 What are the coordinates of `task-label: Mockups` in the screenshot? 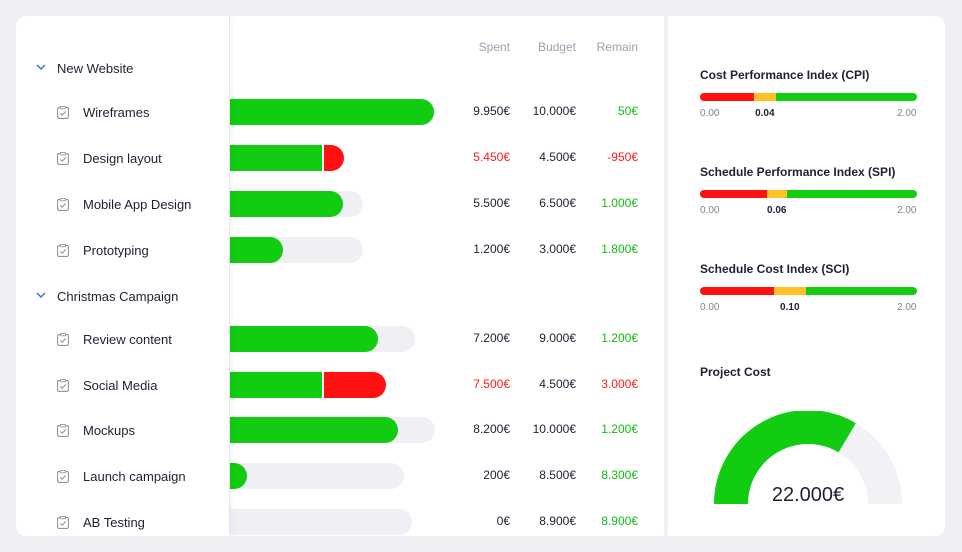 It's located at (109, 430).